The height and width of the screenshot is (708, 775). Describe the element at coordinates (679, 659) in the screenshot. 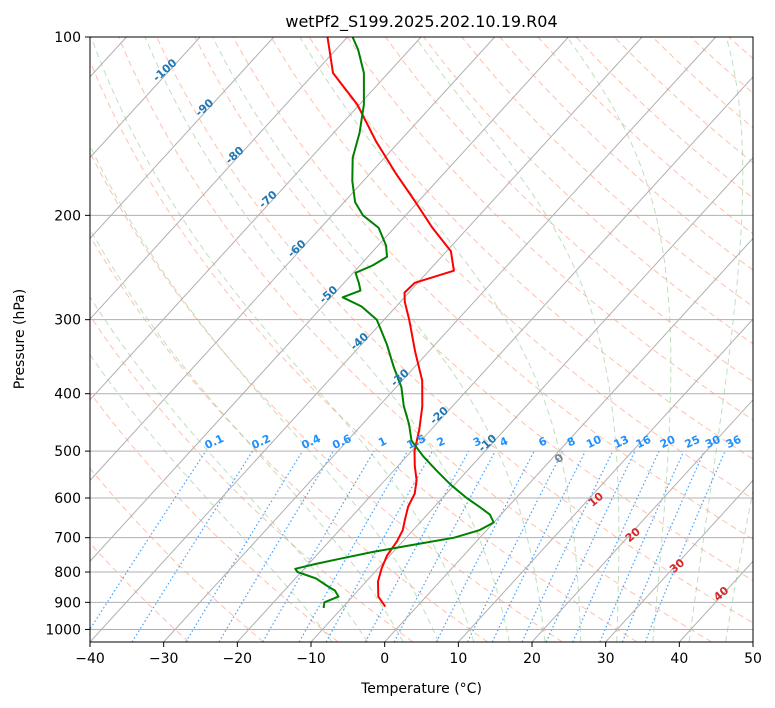

I see `x-tick-label: 40` at that location.